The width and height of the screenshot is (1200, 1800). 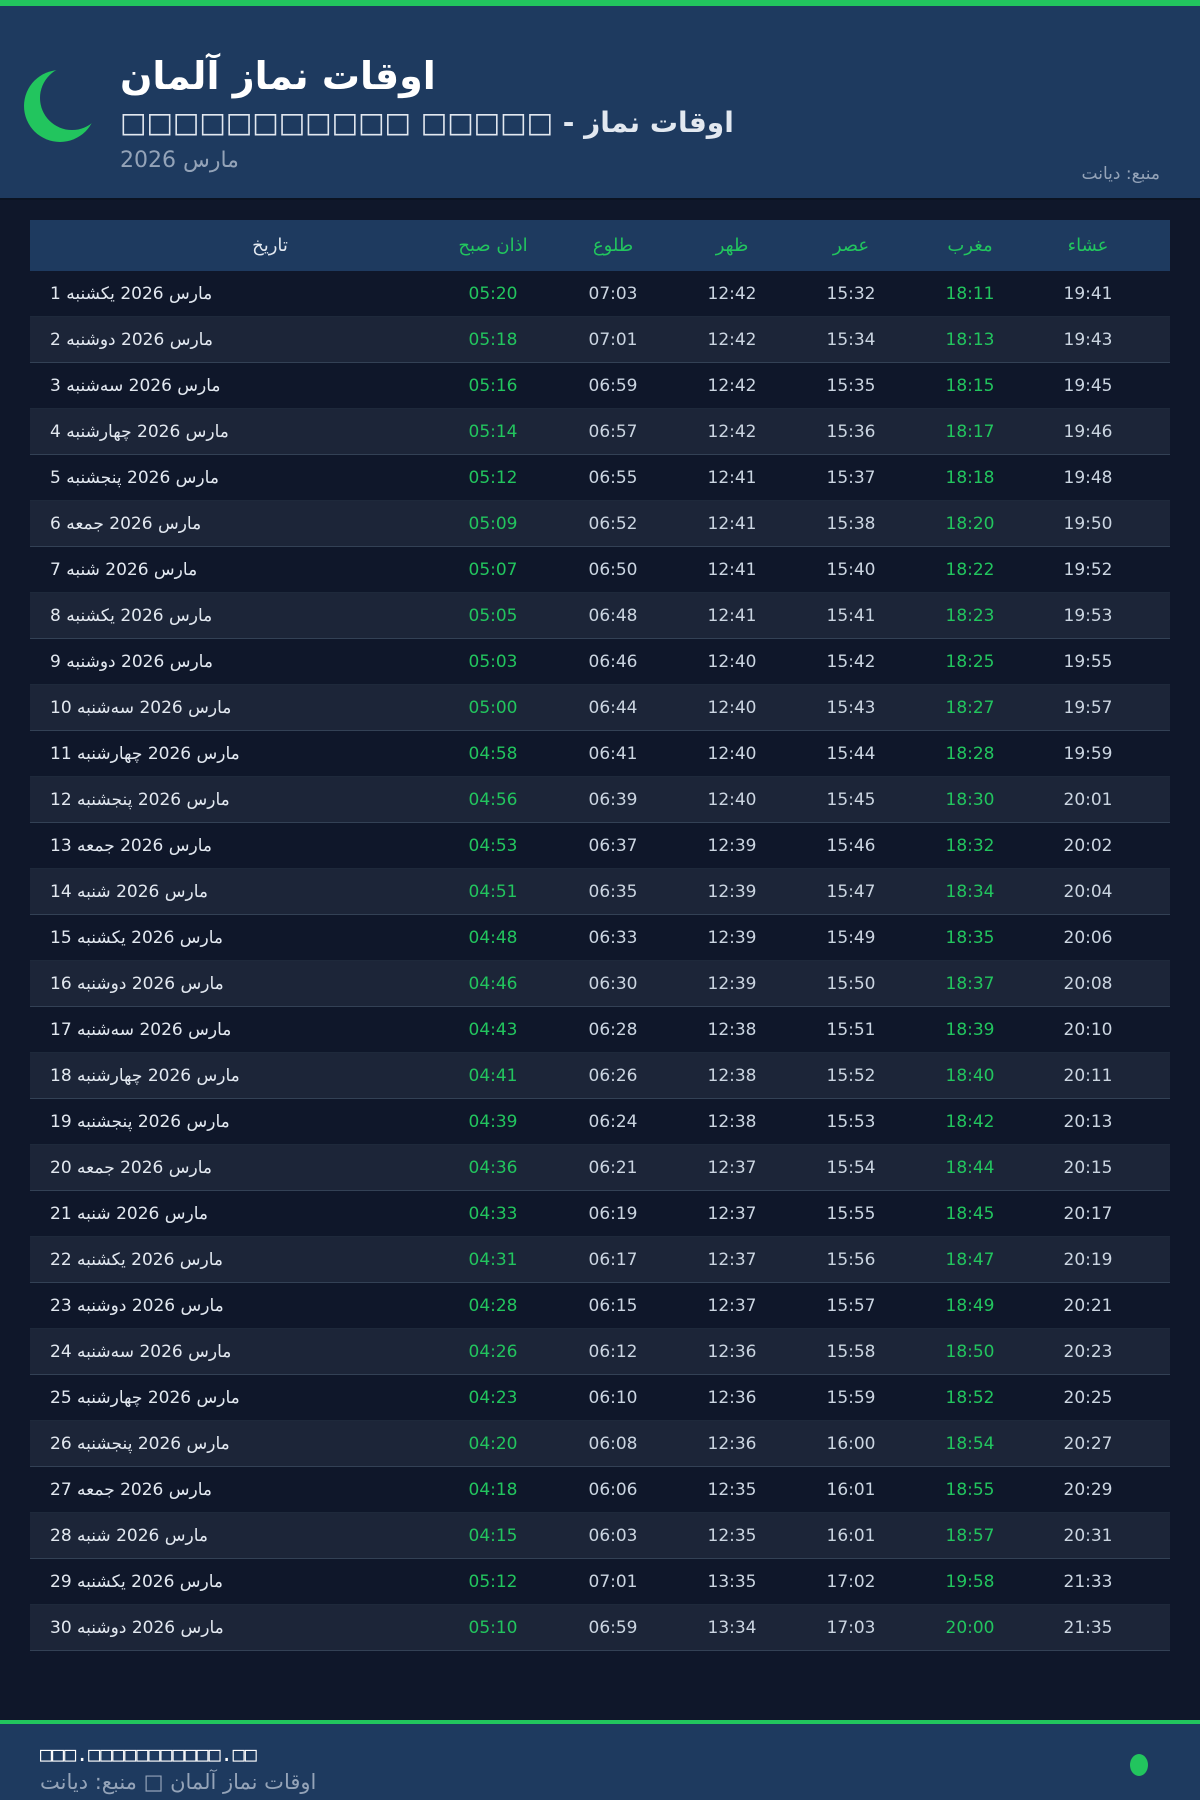 What do you see at coordinates (970, 1213) in the screenshot?
I see `cell-maghrib: 18:45` at bounding box center [970, 1213].